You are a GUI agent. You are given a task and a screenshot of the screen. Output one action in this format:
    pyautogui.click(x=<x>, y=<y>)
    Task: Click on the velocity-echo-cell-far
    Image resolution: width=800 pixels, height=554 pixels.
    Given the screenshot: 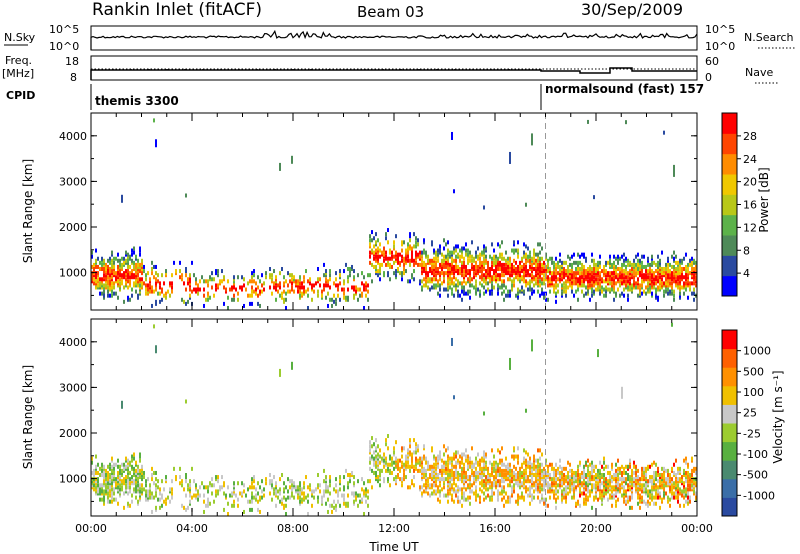 What is the action you would take?
    pyautogui.click(x=526, y=410)
    